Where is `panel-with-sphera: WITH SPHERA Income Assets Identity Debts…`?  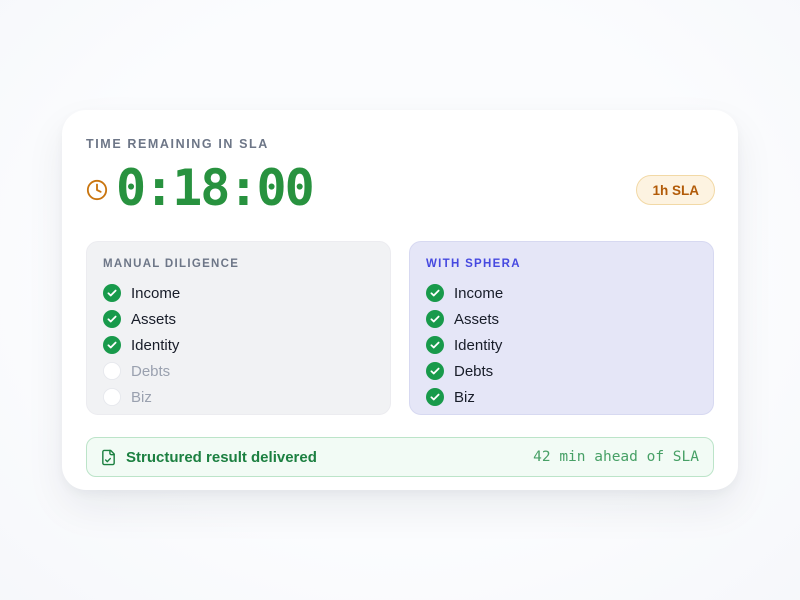 panel-with-sphera: WITH SPHERA Income Assets Identity Debts… is located at coordinates (561, 328).